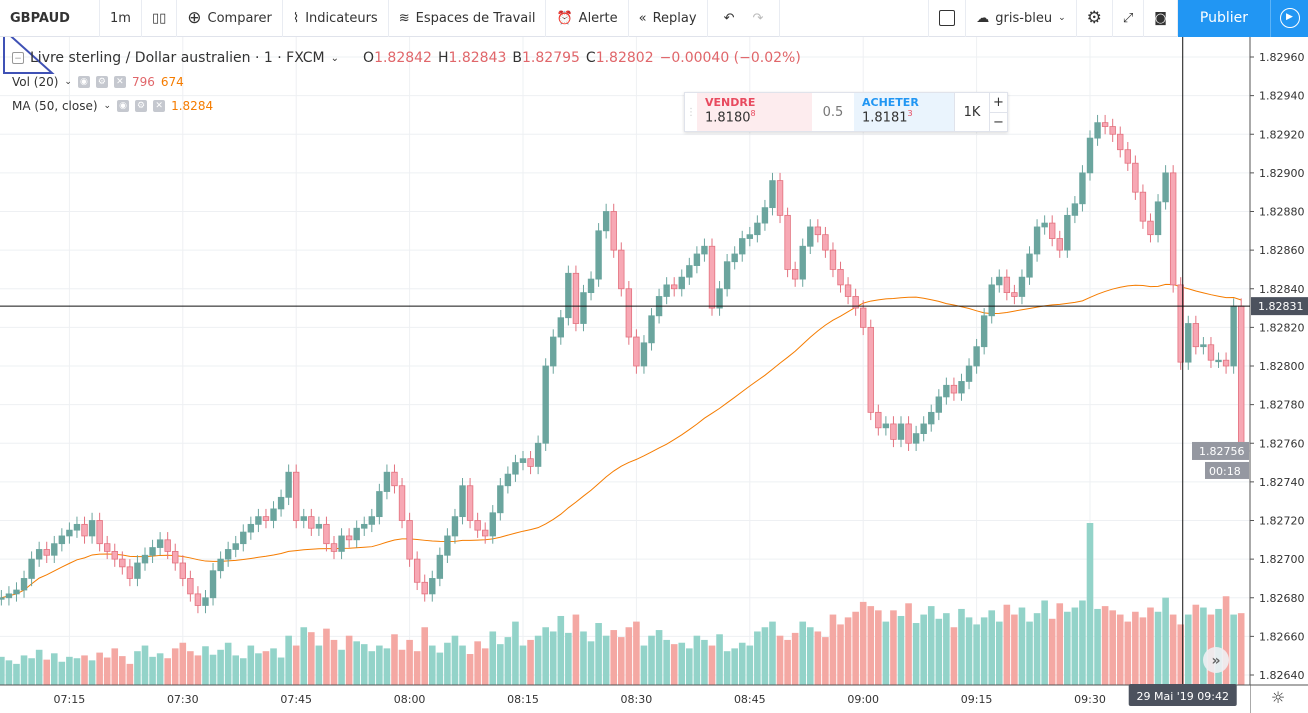 The height and width of the screenshot is (713, 1308). What do you see at coordinates (1095, 18) in the screenshot?
I see `settings-button: ⚙` at bounding box center [1095, 18].